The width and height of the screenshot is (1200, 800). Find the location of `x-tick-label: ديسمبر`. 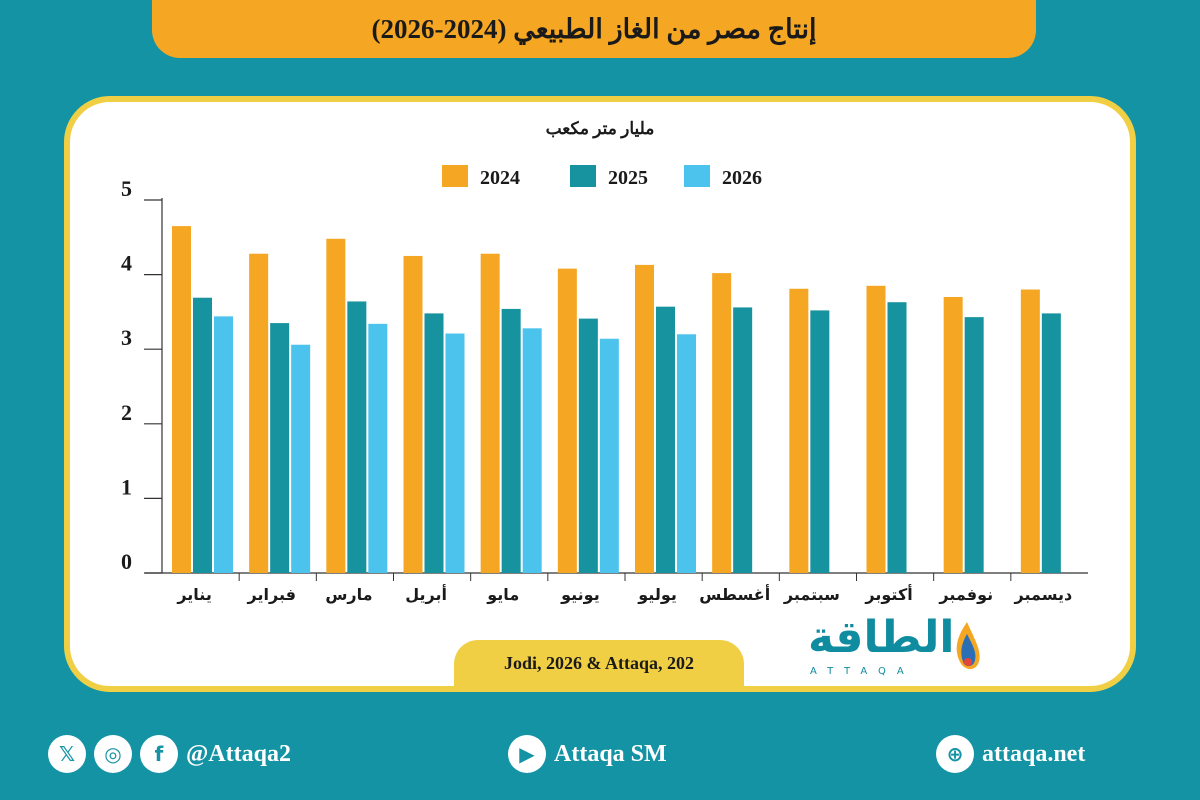

x-tick-label: ديسمبر is located at coordinates (1043, 594).